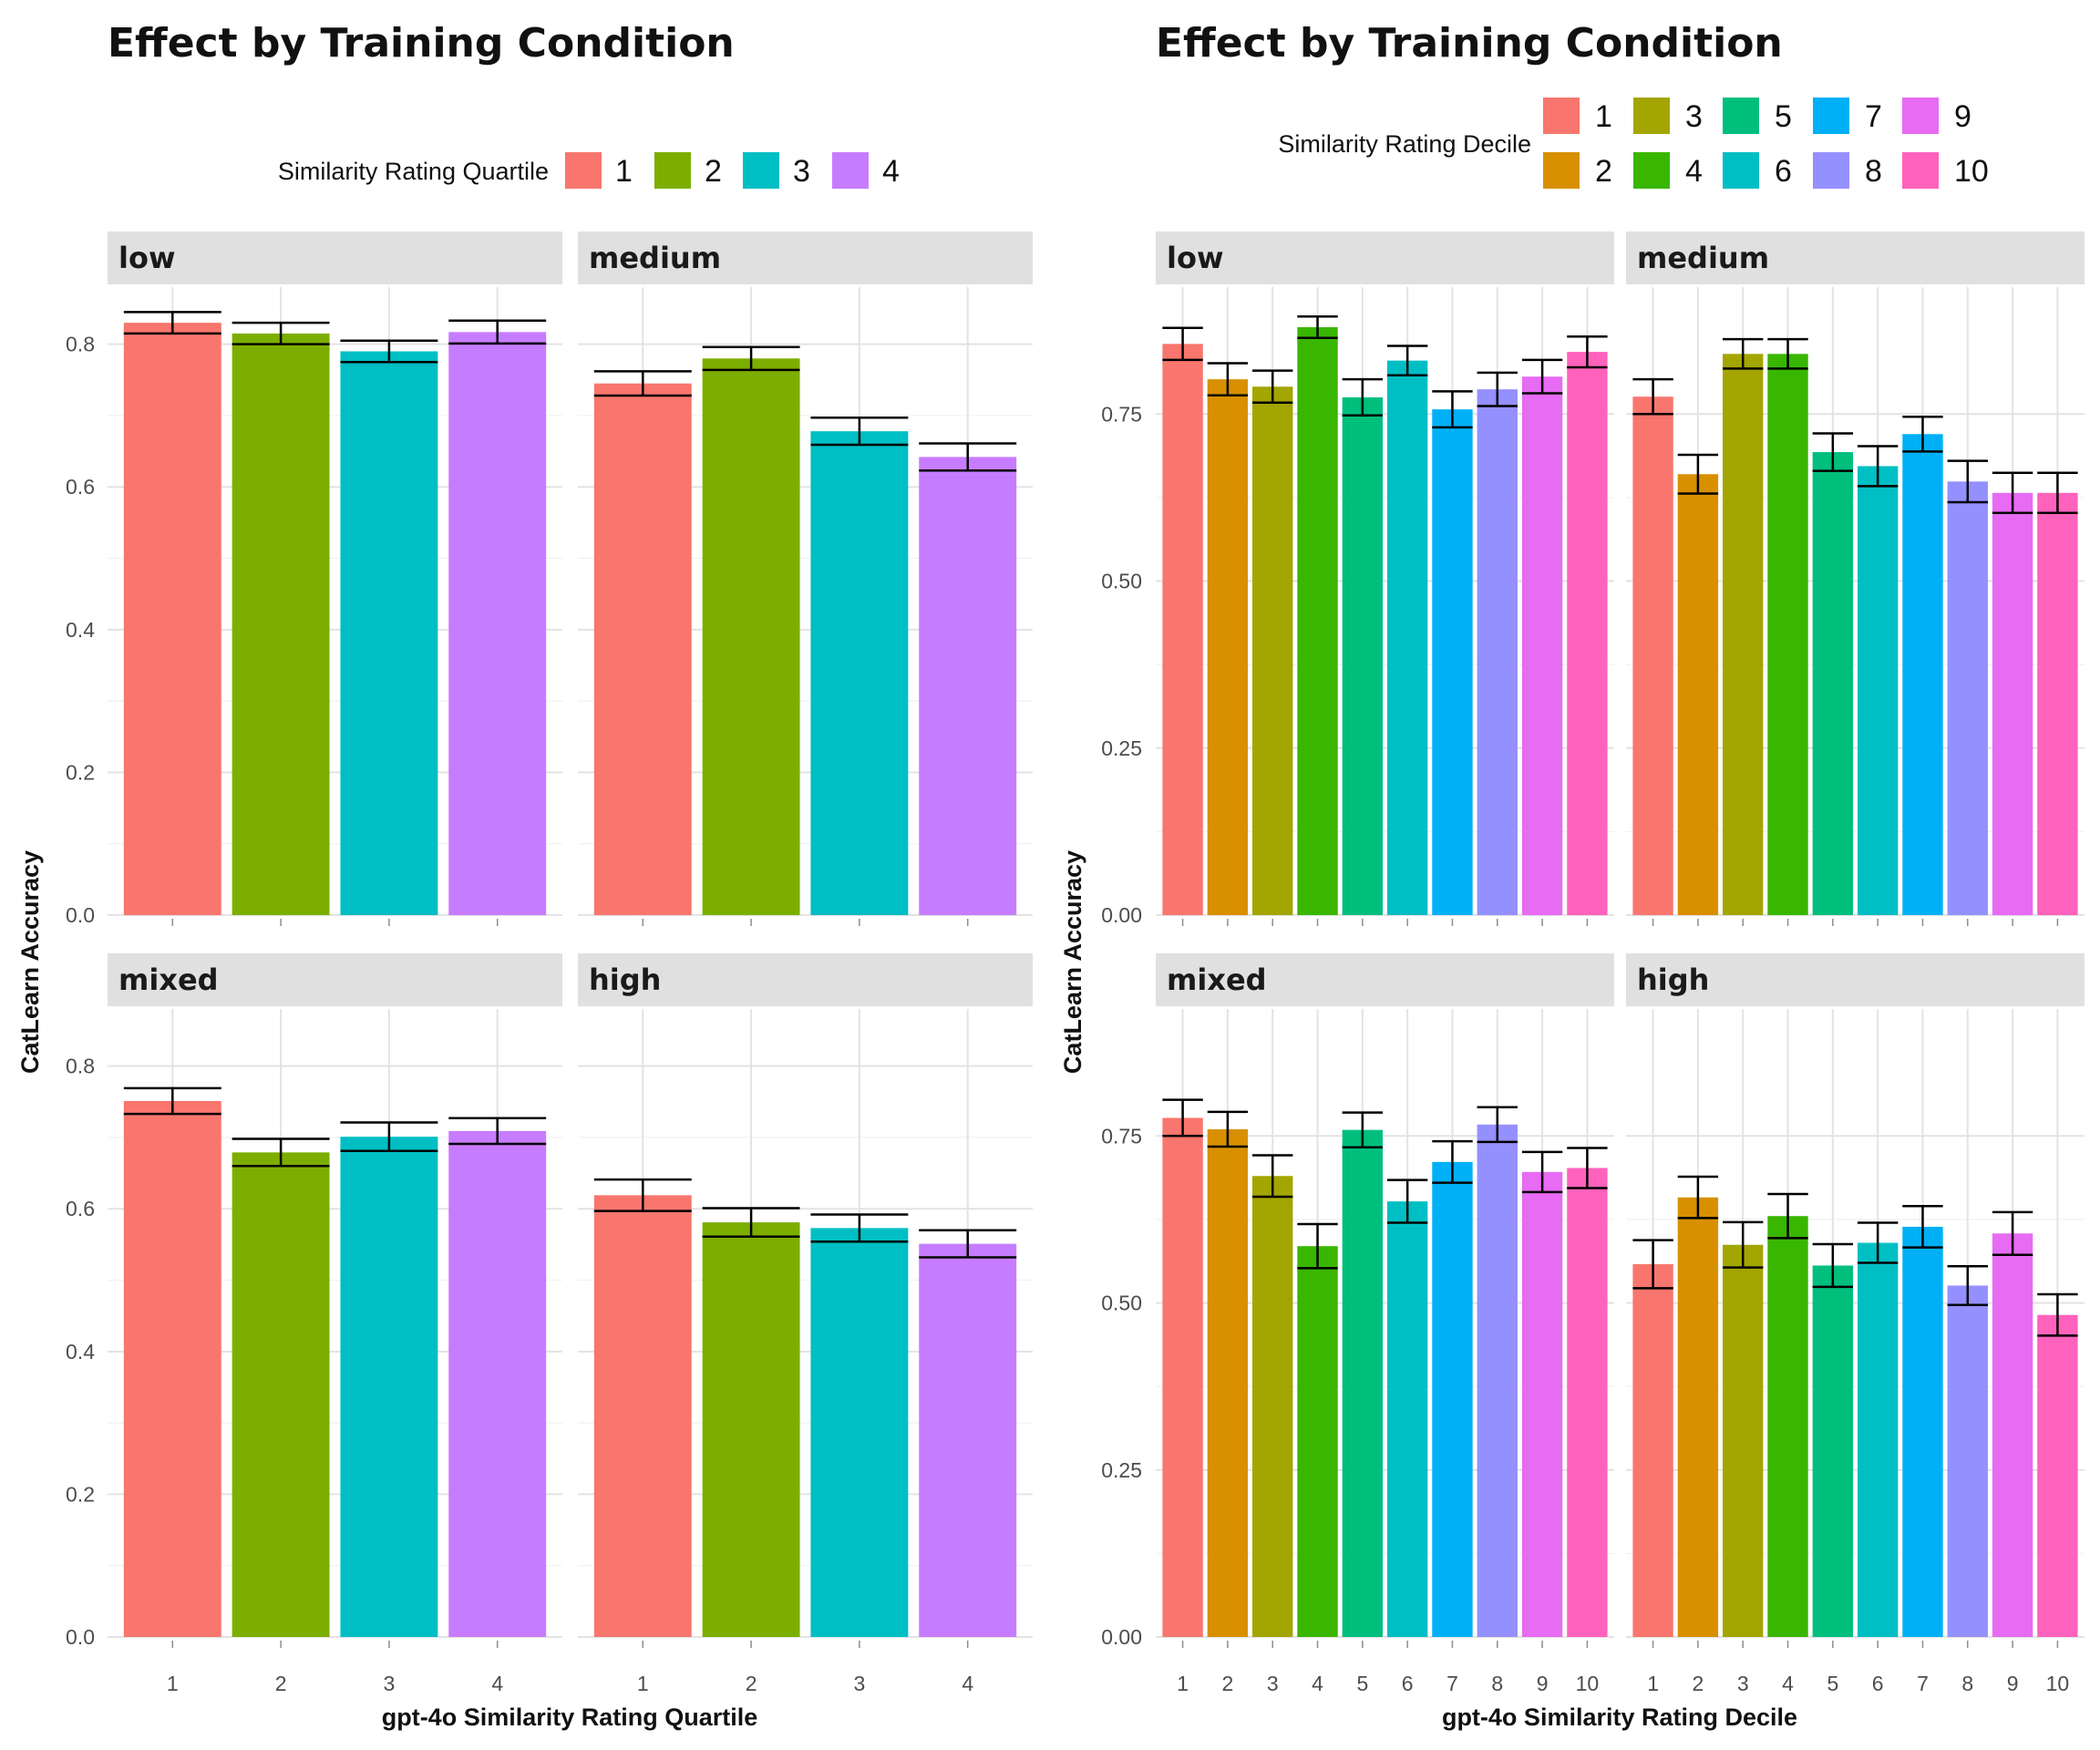 The width and height of the screenshot is (2100, 1750). What do you see at coordinates (1972, 171) in the screenshot?
I see `legend-label-10: 10` at bounding box center [1972, 171].